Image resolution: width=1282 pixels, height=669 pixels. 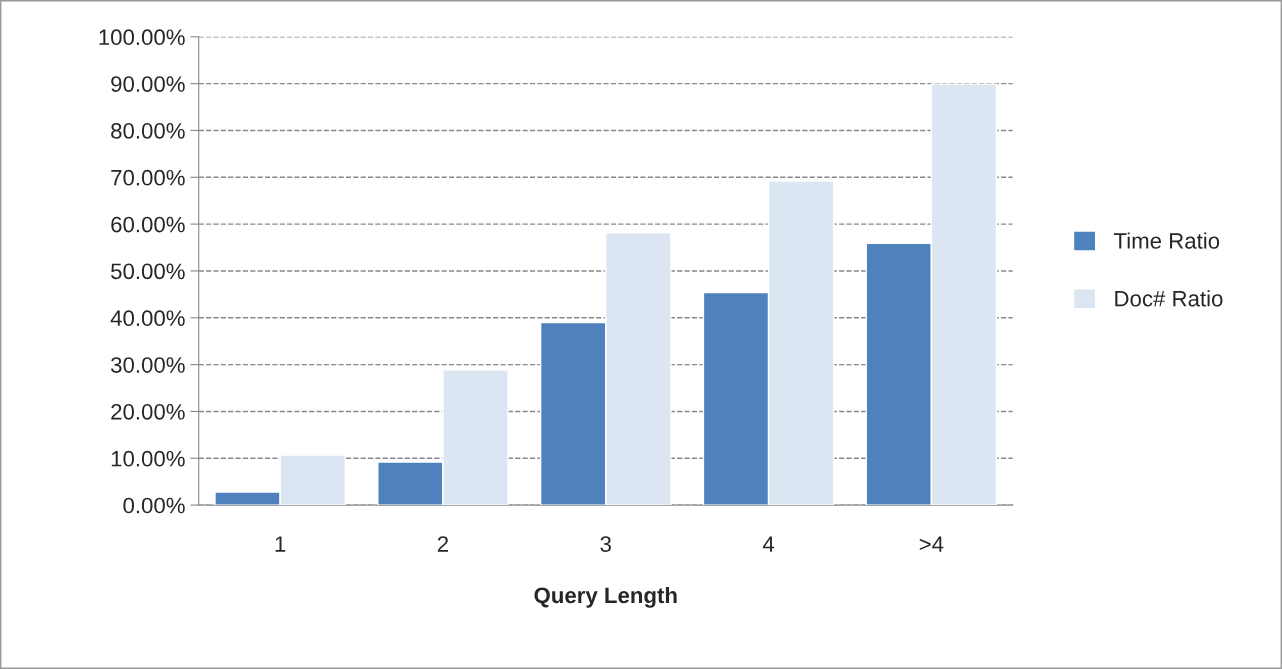 I want to click on y-tick-label: 50.00%, so click(x=148, y=271).